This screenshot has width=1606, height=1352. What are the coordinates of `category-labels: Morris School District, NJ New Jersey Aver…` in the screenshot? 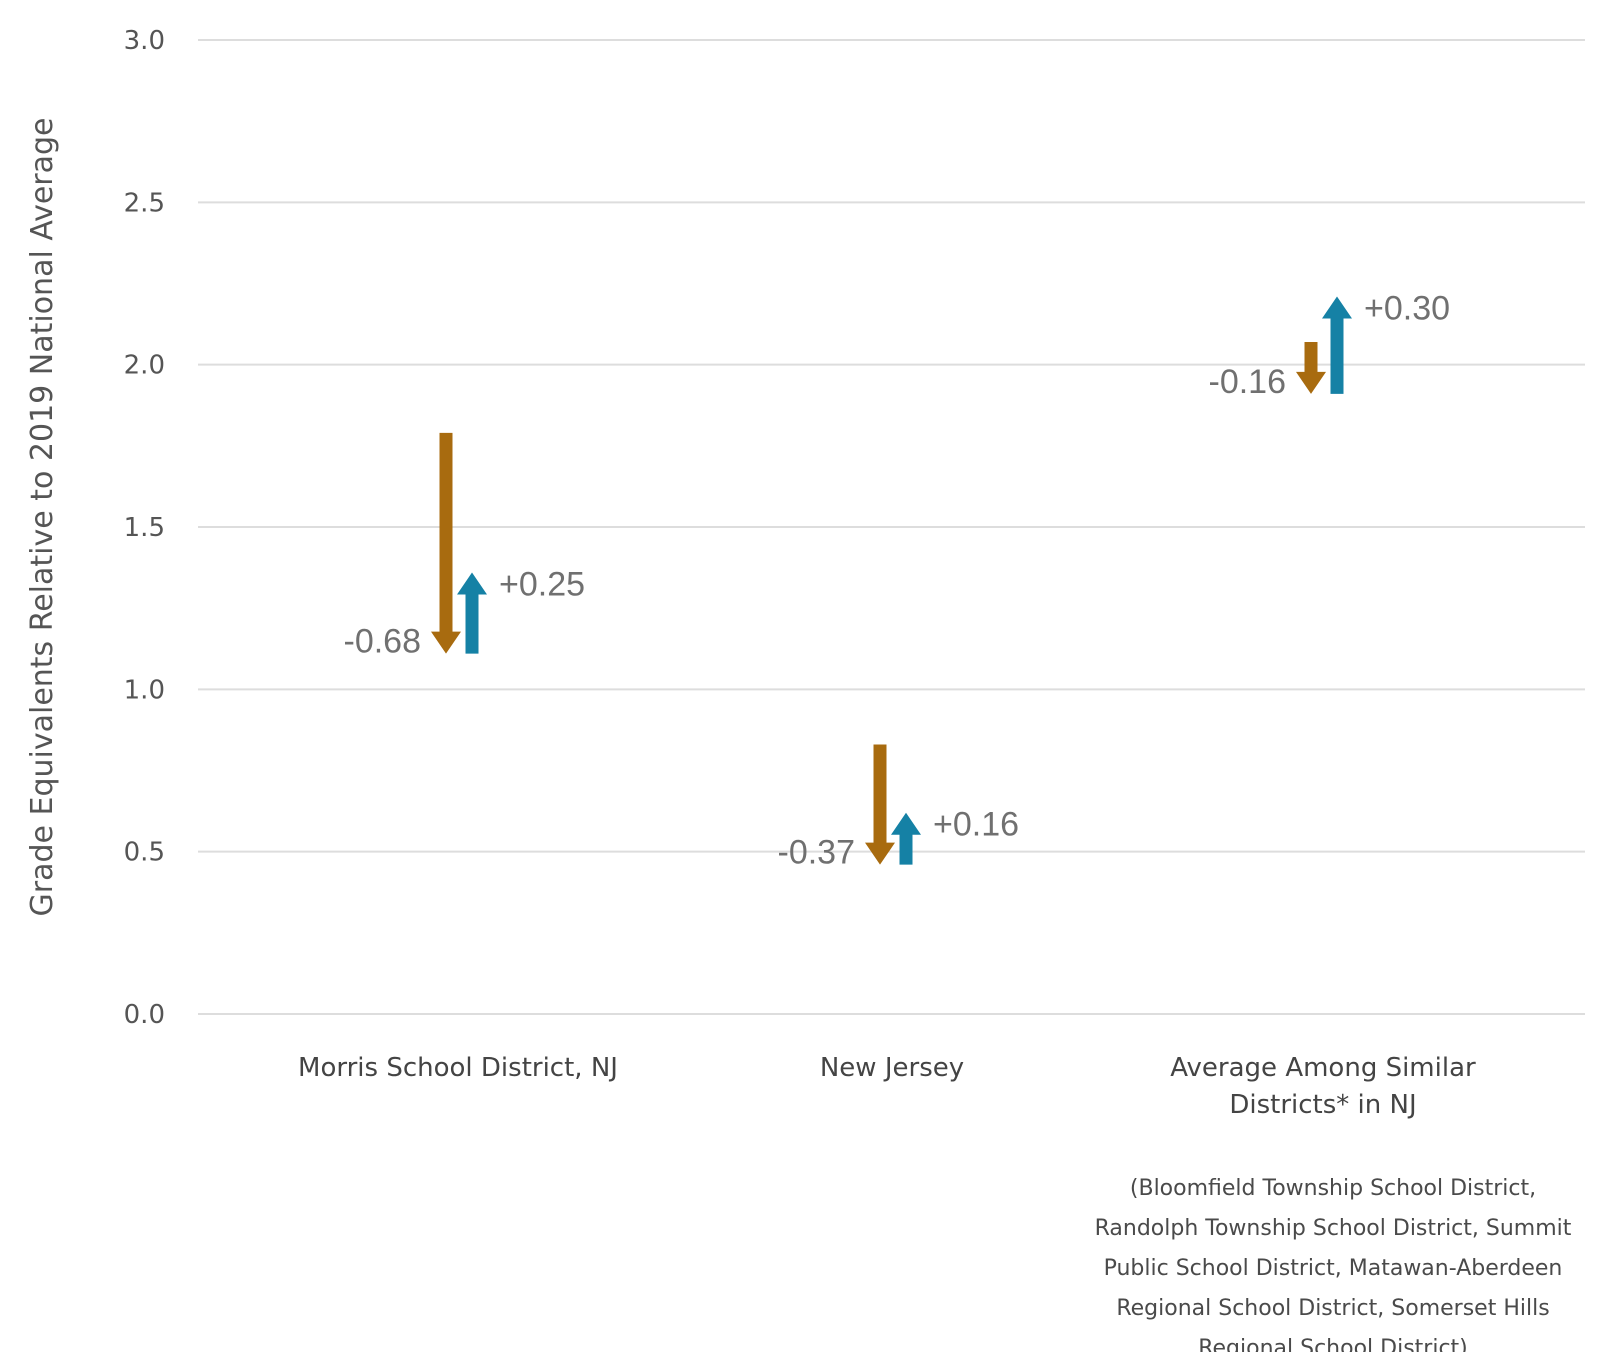 It's located at (887, 1086).